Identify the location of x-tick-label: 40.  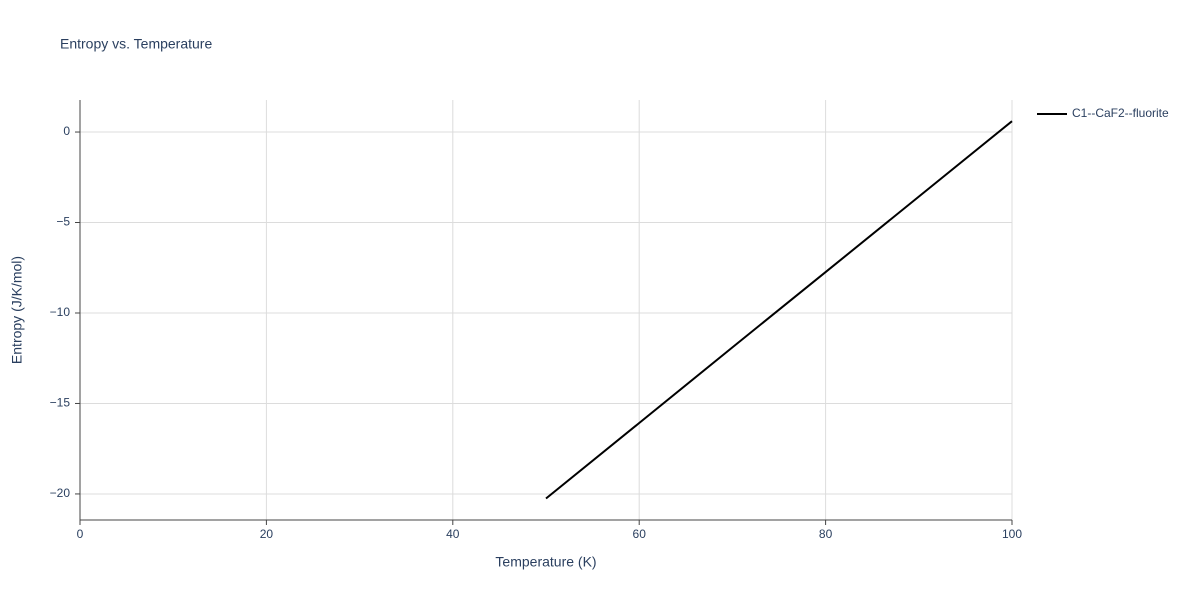
(453, 534).